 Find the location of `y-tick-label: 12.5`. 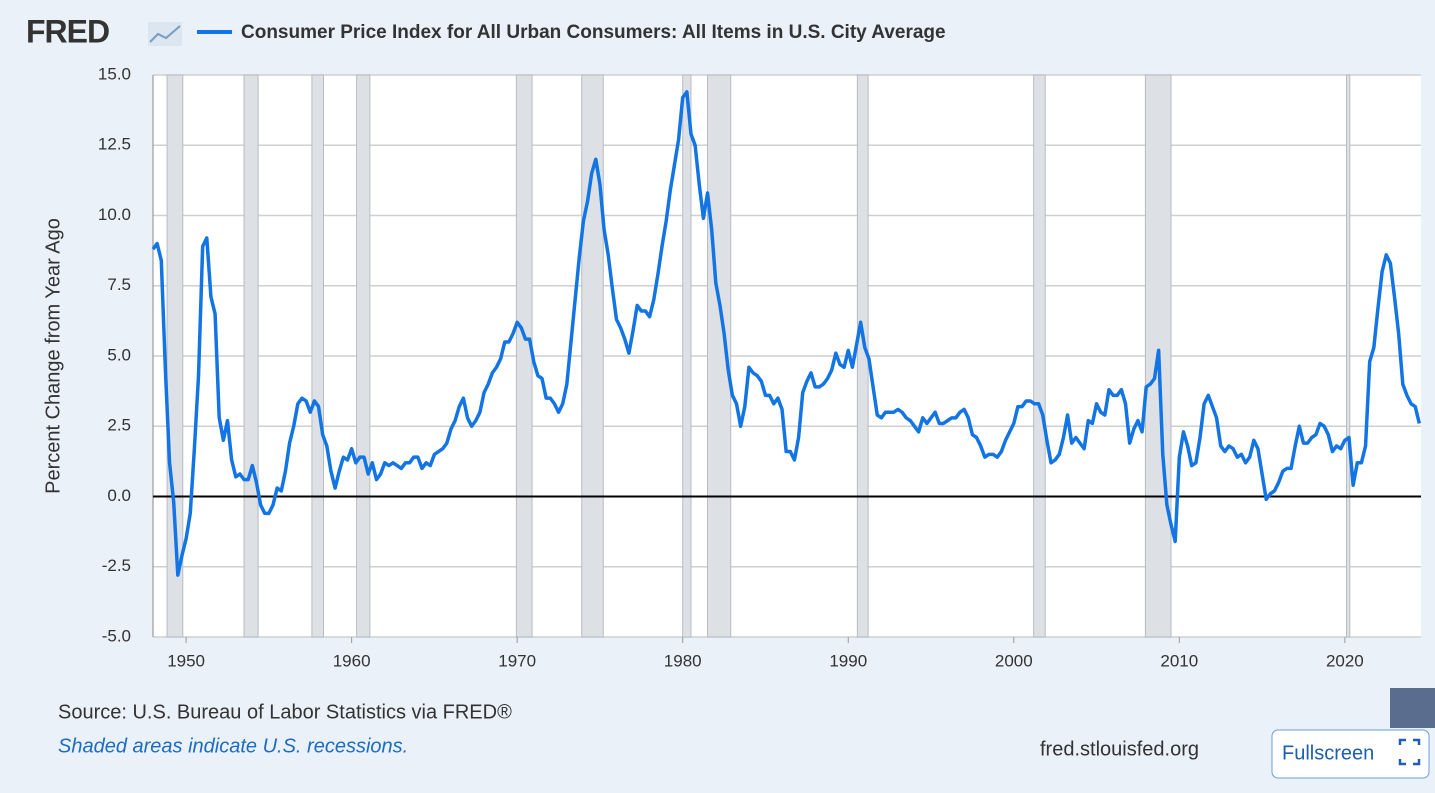

y-tick-label: 12.5 is located at coordinates (114, 144).